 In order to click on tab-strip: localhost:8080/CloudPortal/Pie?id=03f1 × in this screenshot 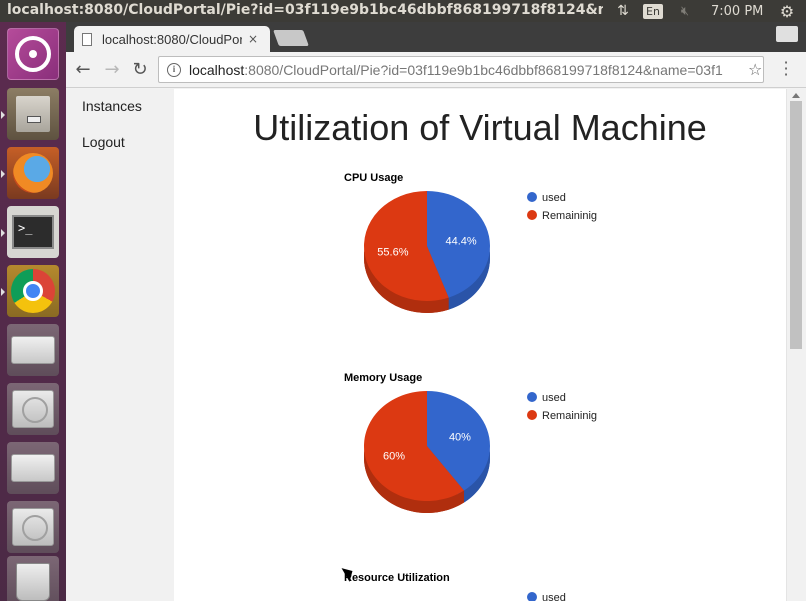, I will do `click(436, 37)`.